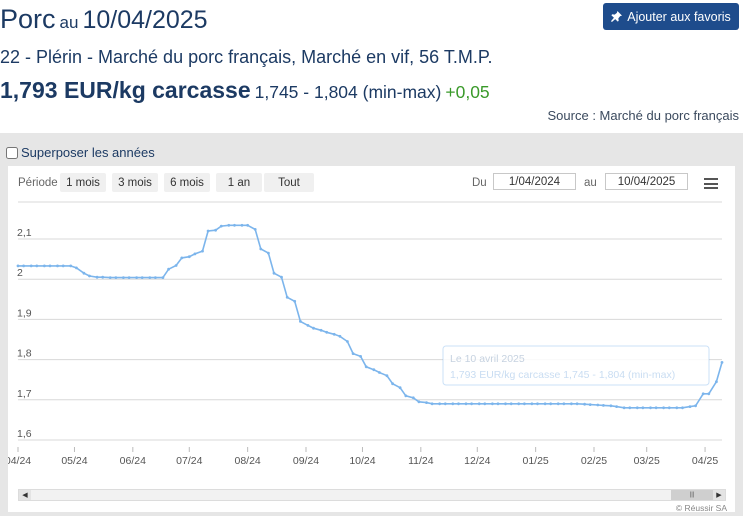 The image size is (747, 516). I want to click on from-date-input: 1/04/2024, so click(534, 181).